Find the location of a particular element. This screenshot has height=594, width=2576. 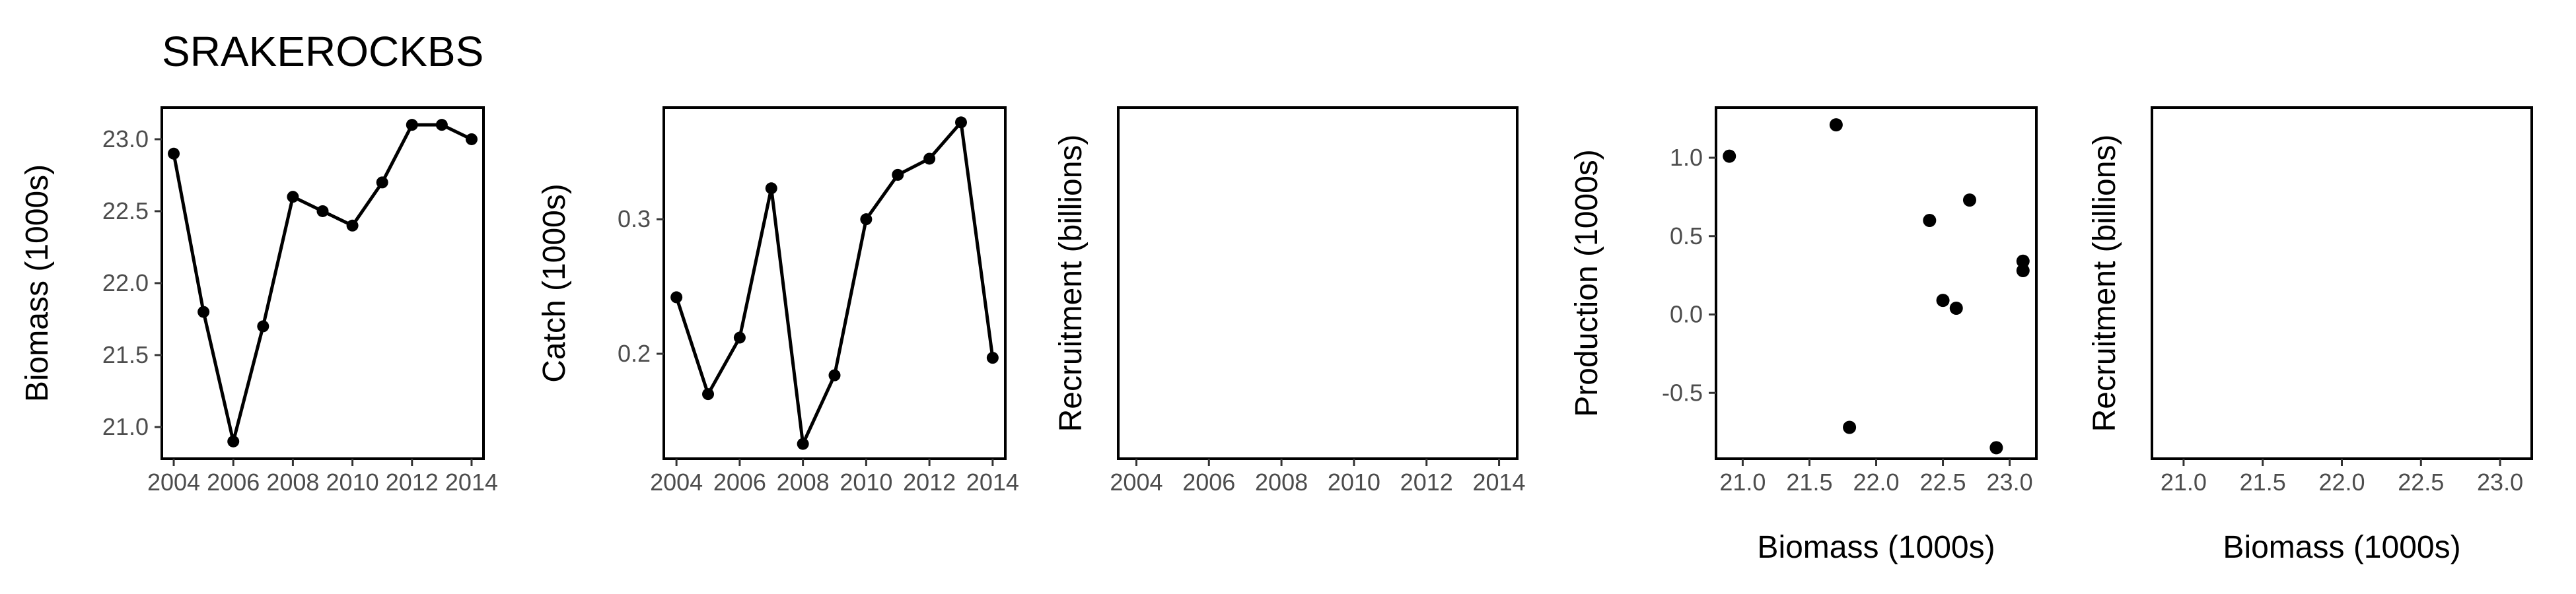

panel-4-xtick-label: 21.5 is located at coordinates (1809, 482).